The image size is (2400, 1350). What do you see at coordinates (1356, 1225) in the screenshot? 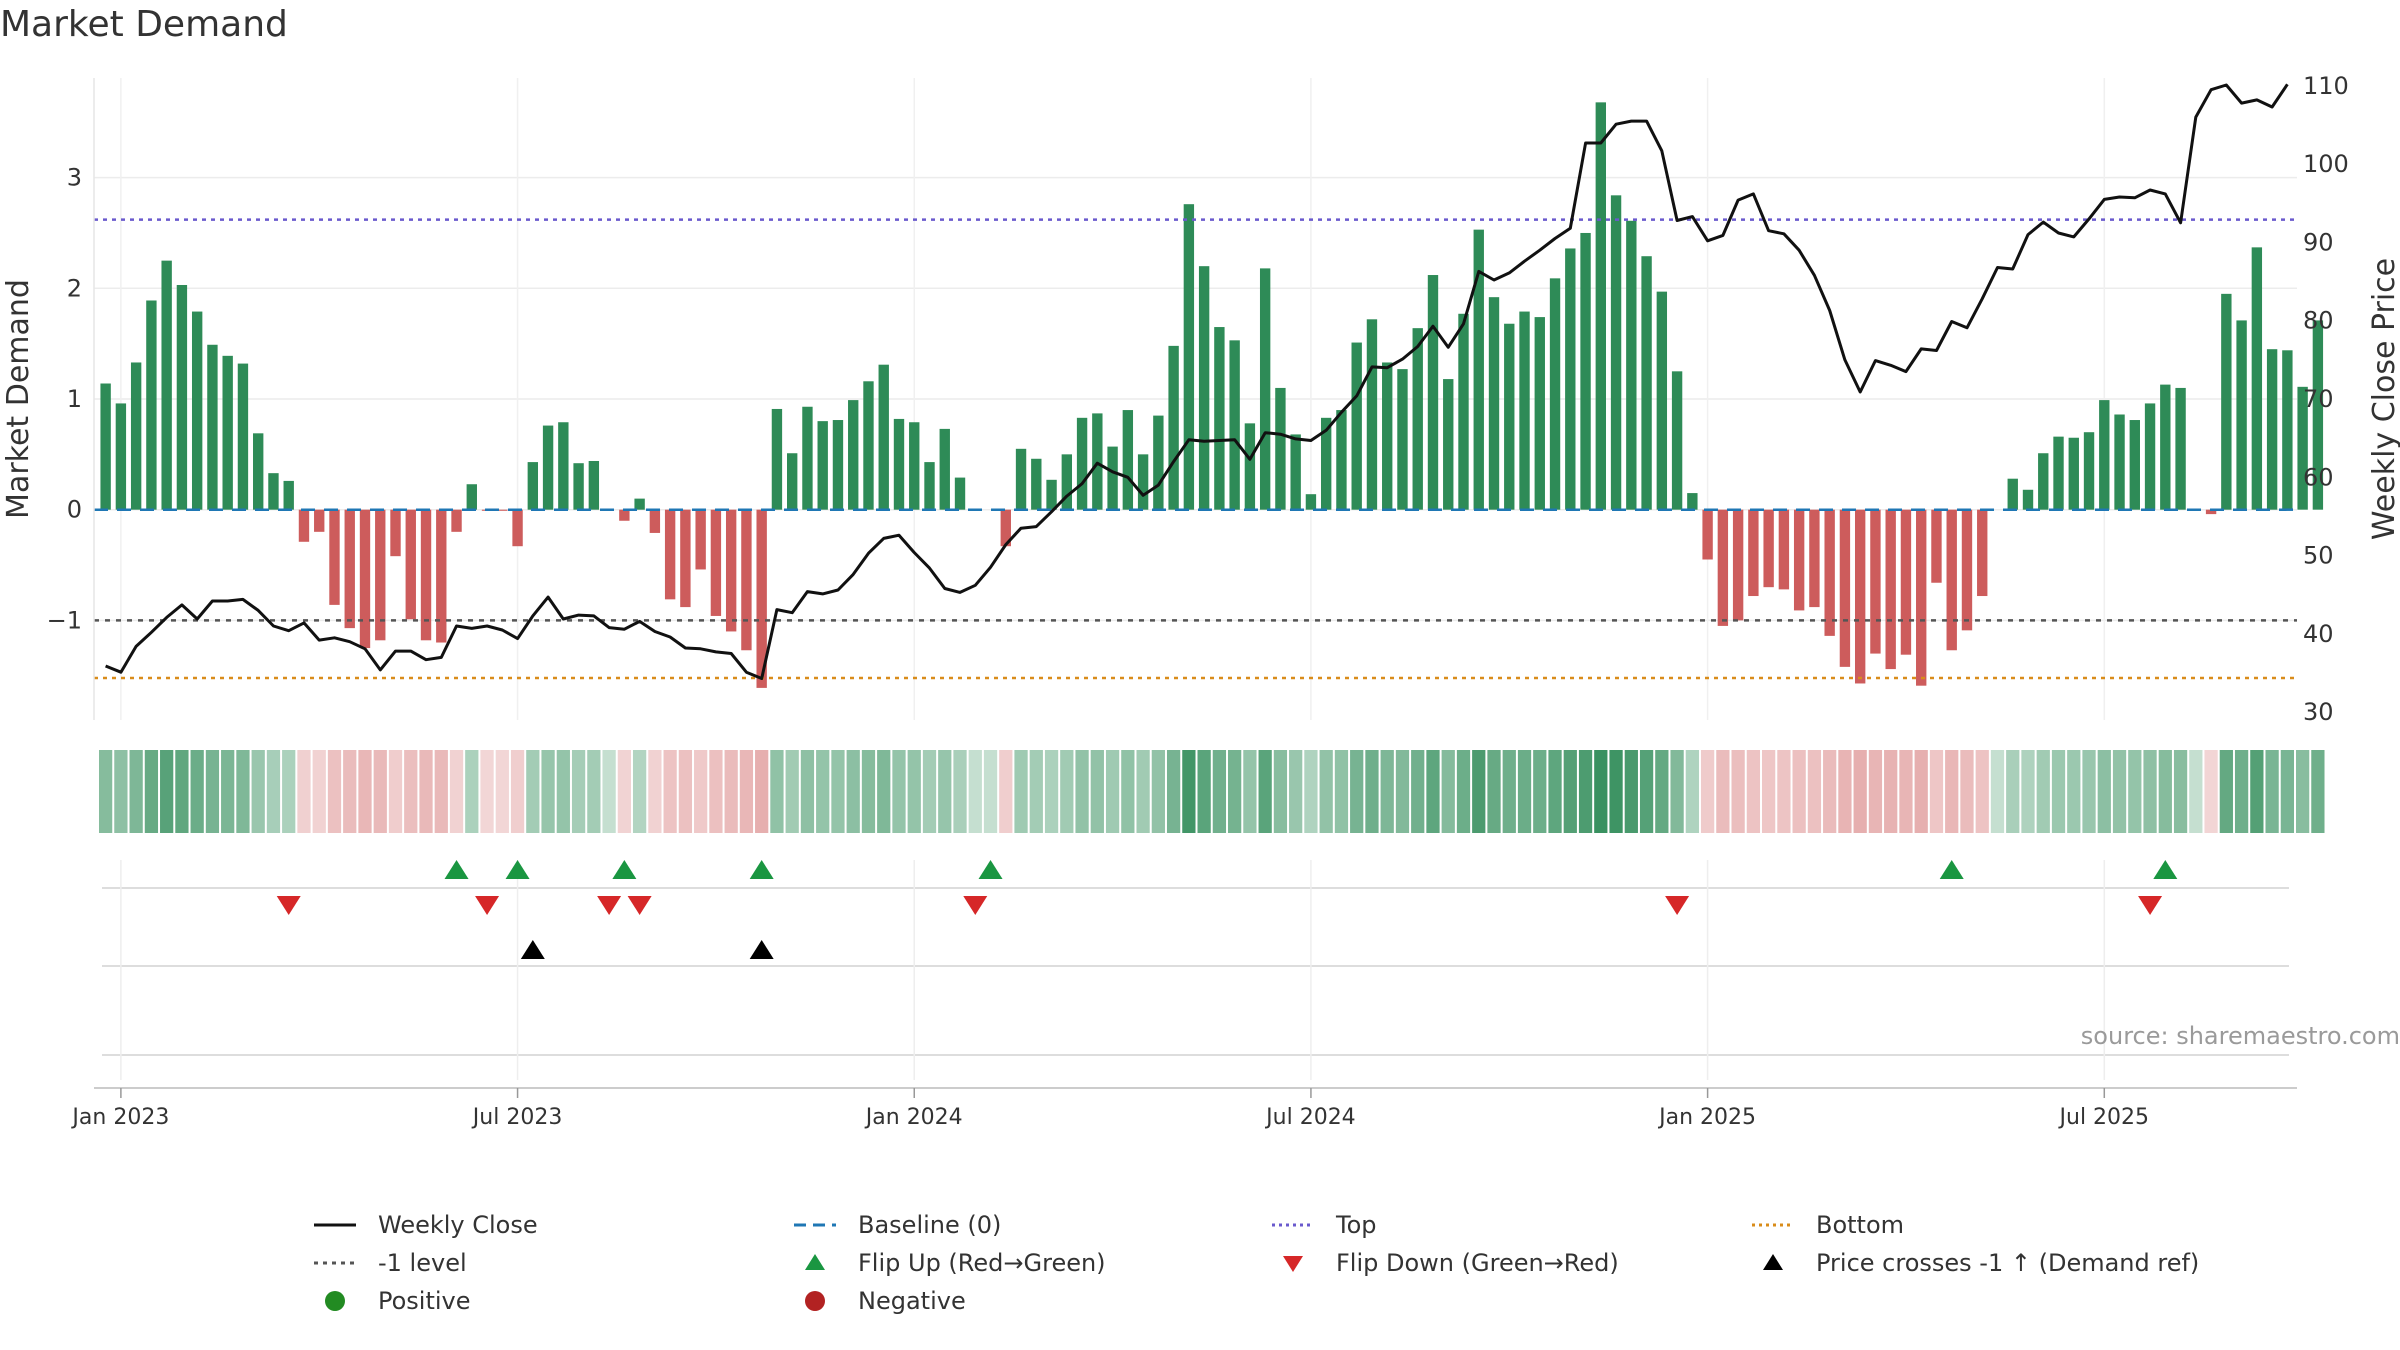
I see `legend-top-label: Top` at bounding box center [1356, 1225].